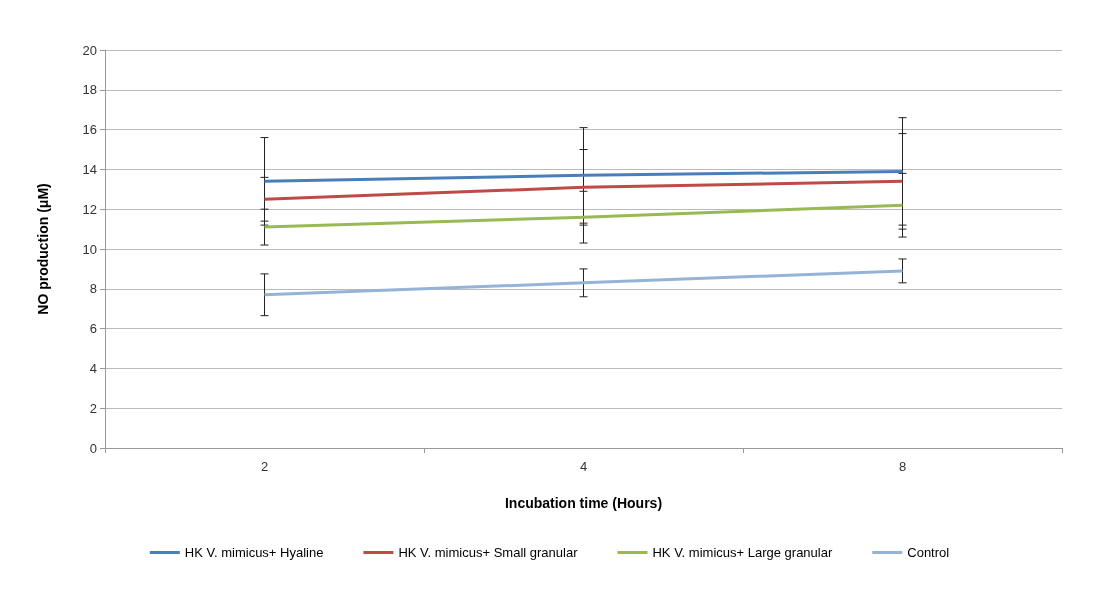  What do you see at coordinates (902, 466) in the screenshot?
I see `x-tick-label: 8` at bounding box center [902, 466].